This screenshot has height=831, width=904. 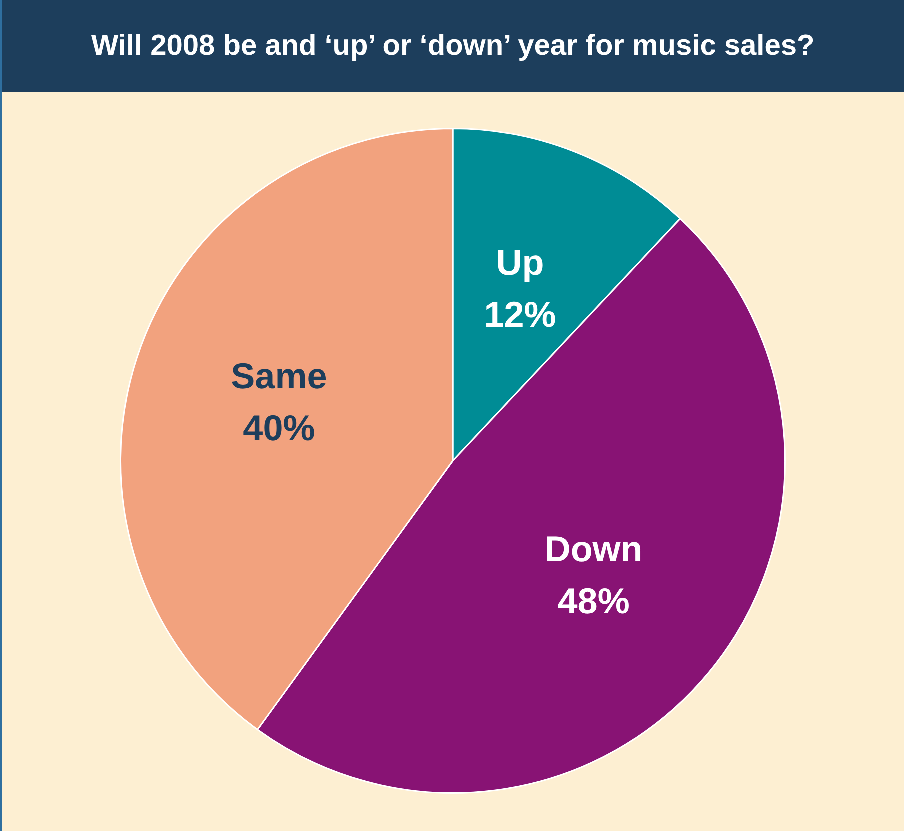 I want to click on slice-label: Up, so click(x=520, y=263).